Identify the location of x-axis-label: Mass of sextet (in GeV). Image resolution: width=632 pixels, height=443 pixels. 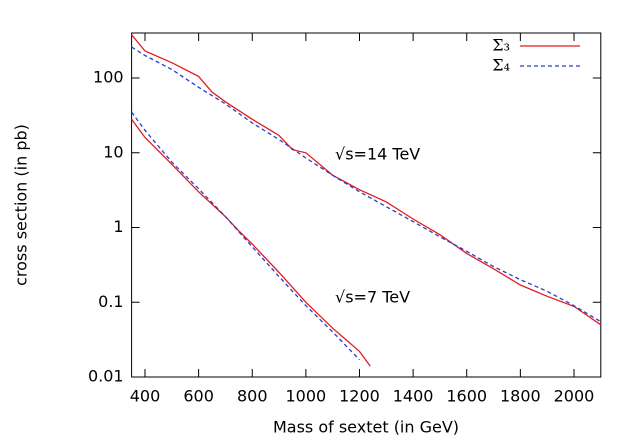
(366, 427).